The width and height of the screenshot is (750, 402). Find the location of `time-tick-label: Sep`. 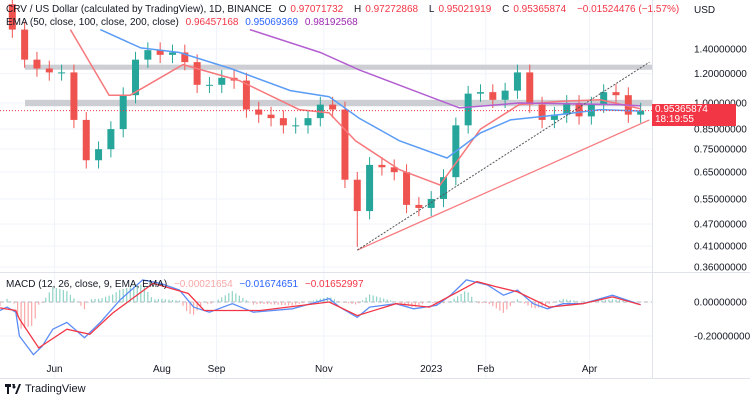

time-tick-label: Sep is located at coordinates (217, 369).